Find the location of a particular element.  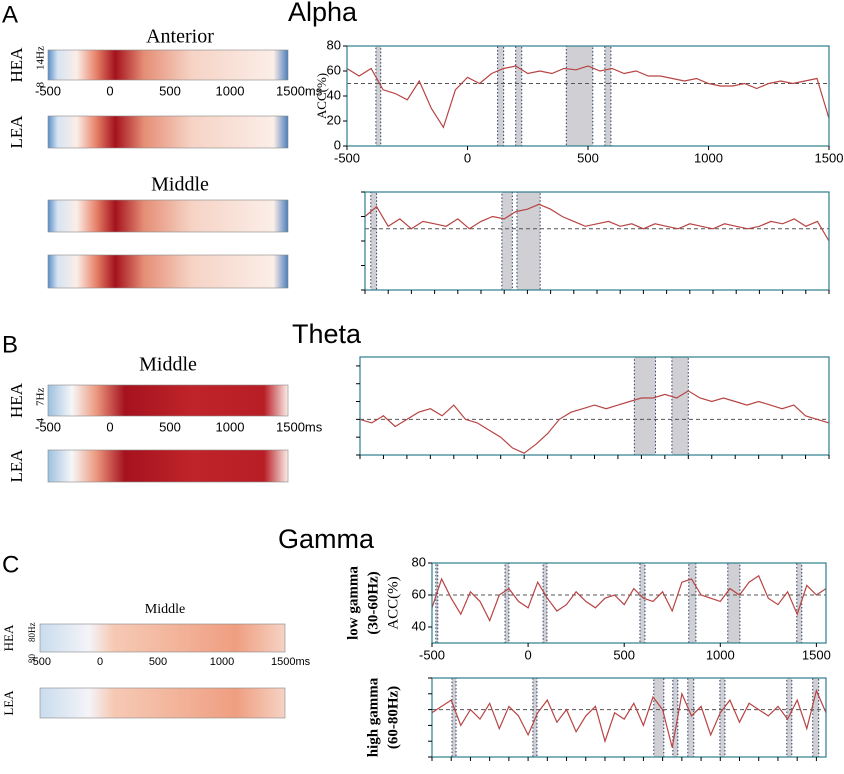

freq-label: 30 is located at coordinates (32, 659).